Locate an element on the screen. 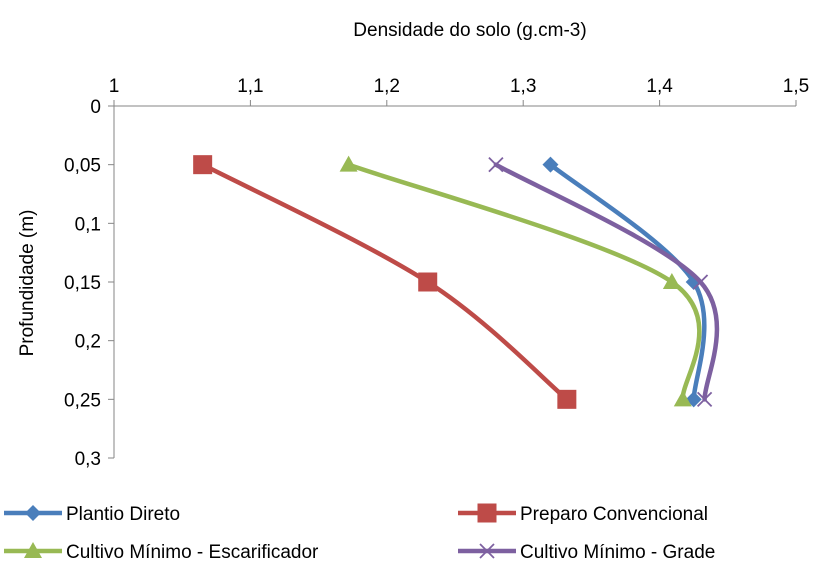  y-axis-title: Profundidade (m) is located at coordinates (27, 283).